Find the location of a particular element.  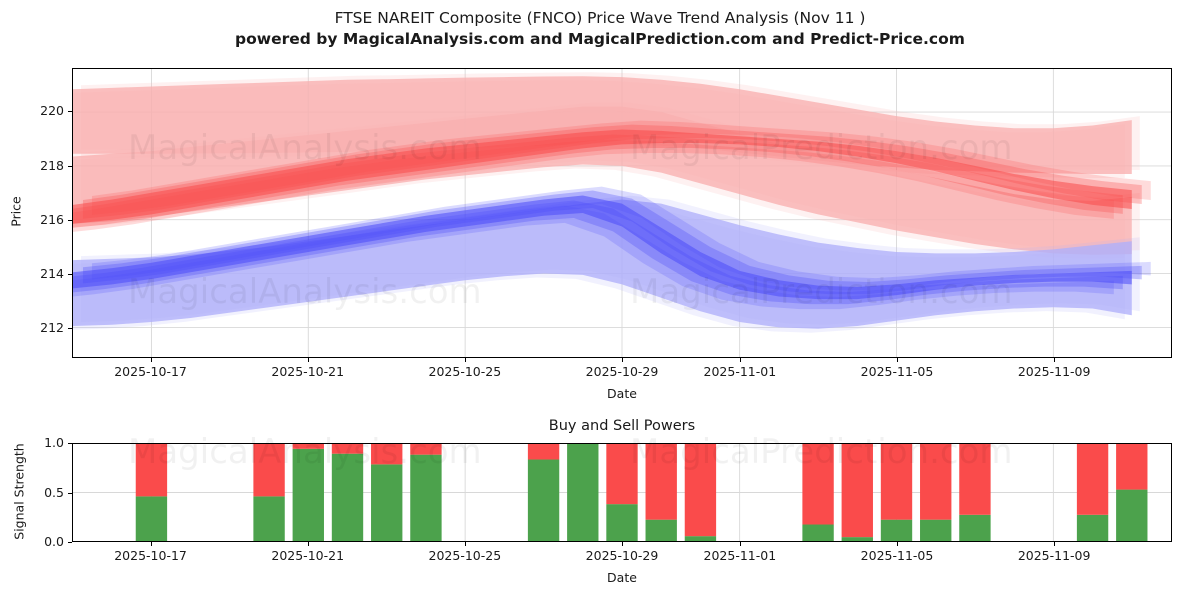

price-y-tick-label: 220 is located at coordinates (52, 111).